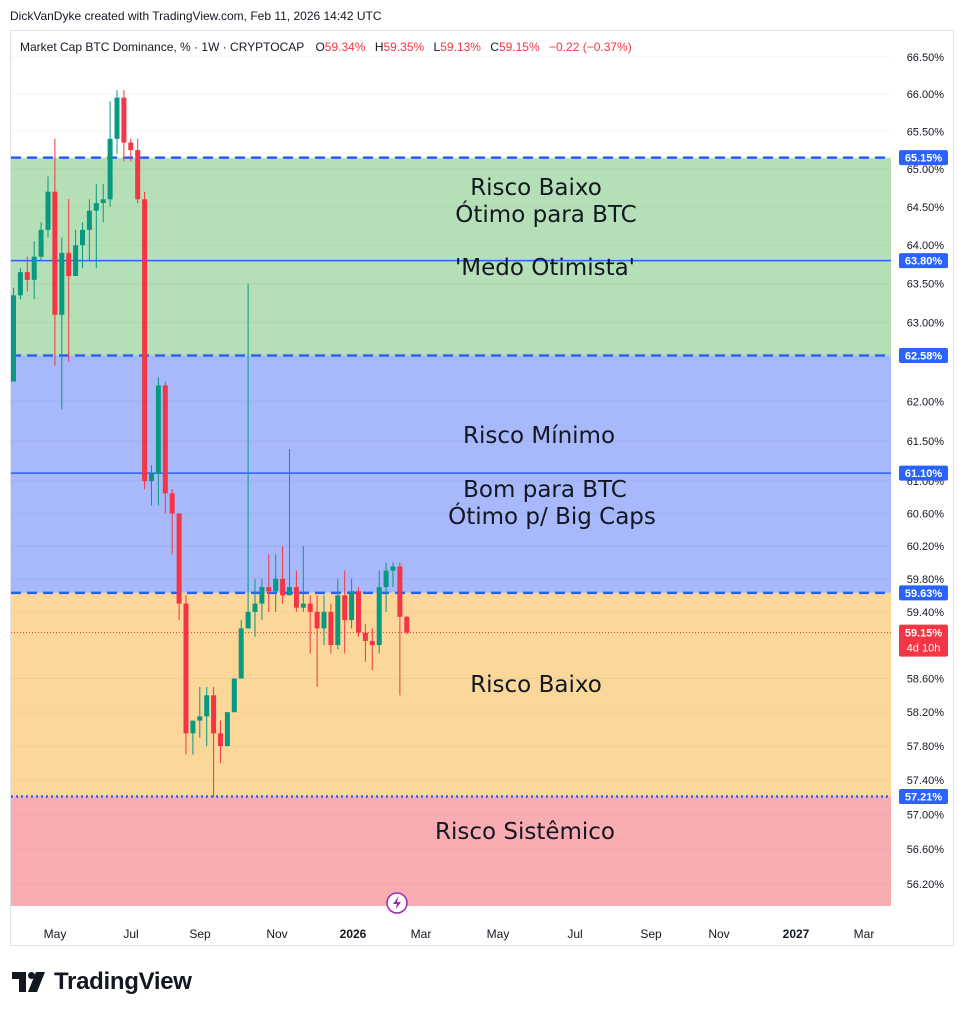 Image resolution: width=965 pixels, height=1015 pixels. Describe the element at coordinates (28, 982) in the screenshot. I see `tradingview-mark-icon` at that location.